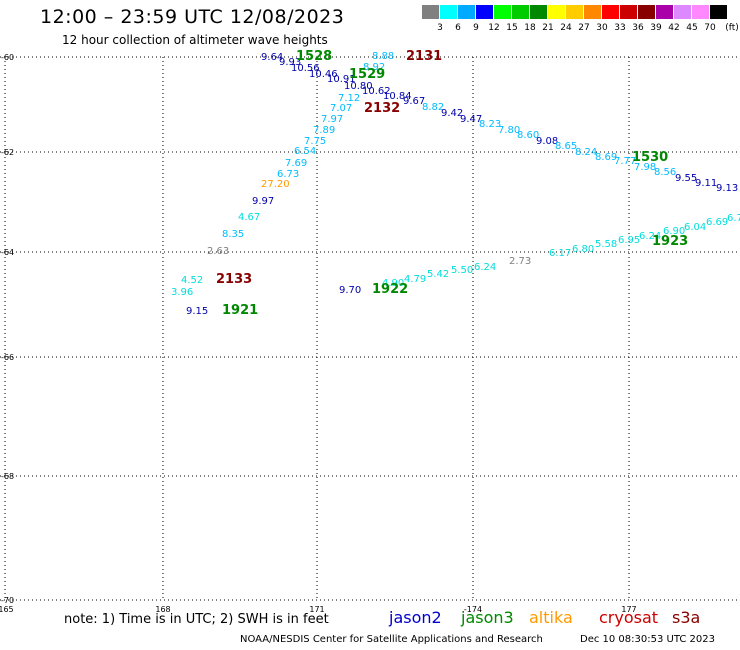 This screenshot has width=740, height=650. What do you see at coordinates (692, 28) in the screenshot?
I see `legend-label: 45` at bounding box center [692, 28].